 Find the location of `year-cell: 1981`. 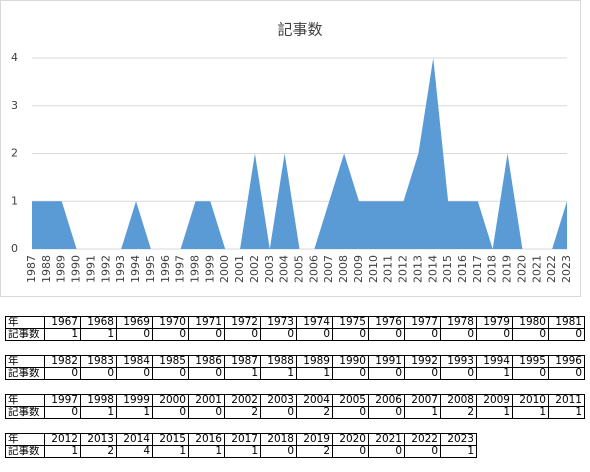

year-cell: 1981 is located at coordinates (566, 322).